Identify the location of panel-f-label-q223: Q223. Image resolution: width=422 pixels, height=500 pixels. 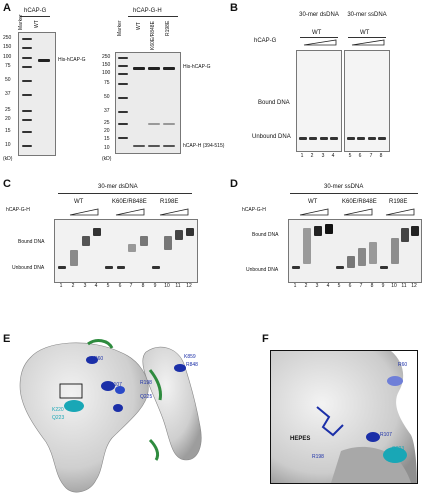
(398, 449).